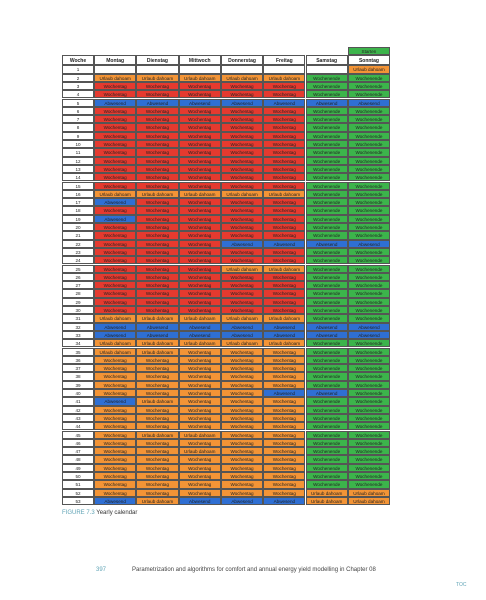 This screenshot has width=486, height=600. Describe the element at coordinates (78, 60) in the screenshot. I see `header-cell: Woche` at that location.